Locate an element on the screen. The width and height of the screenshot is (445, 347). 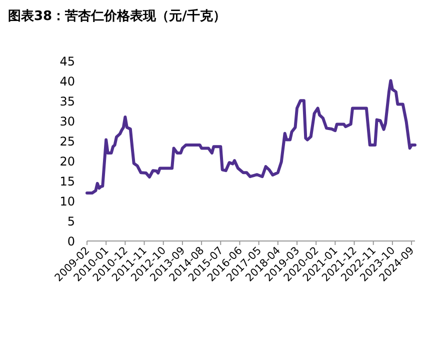
y-tick-label: 25 is located at coordinates (67, 141).